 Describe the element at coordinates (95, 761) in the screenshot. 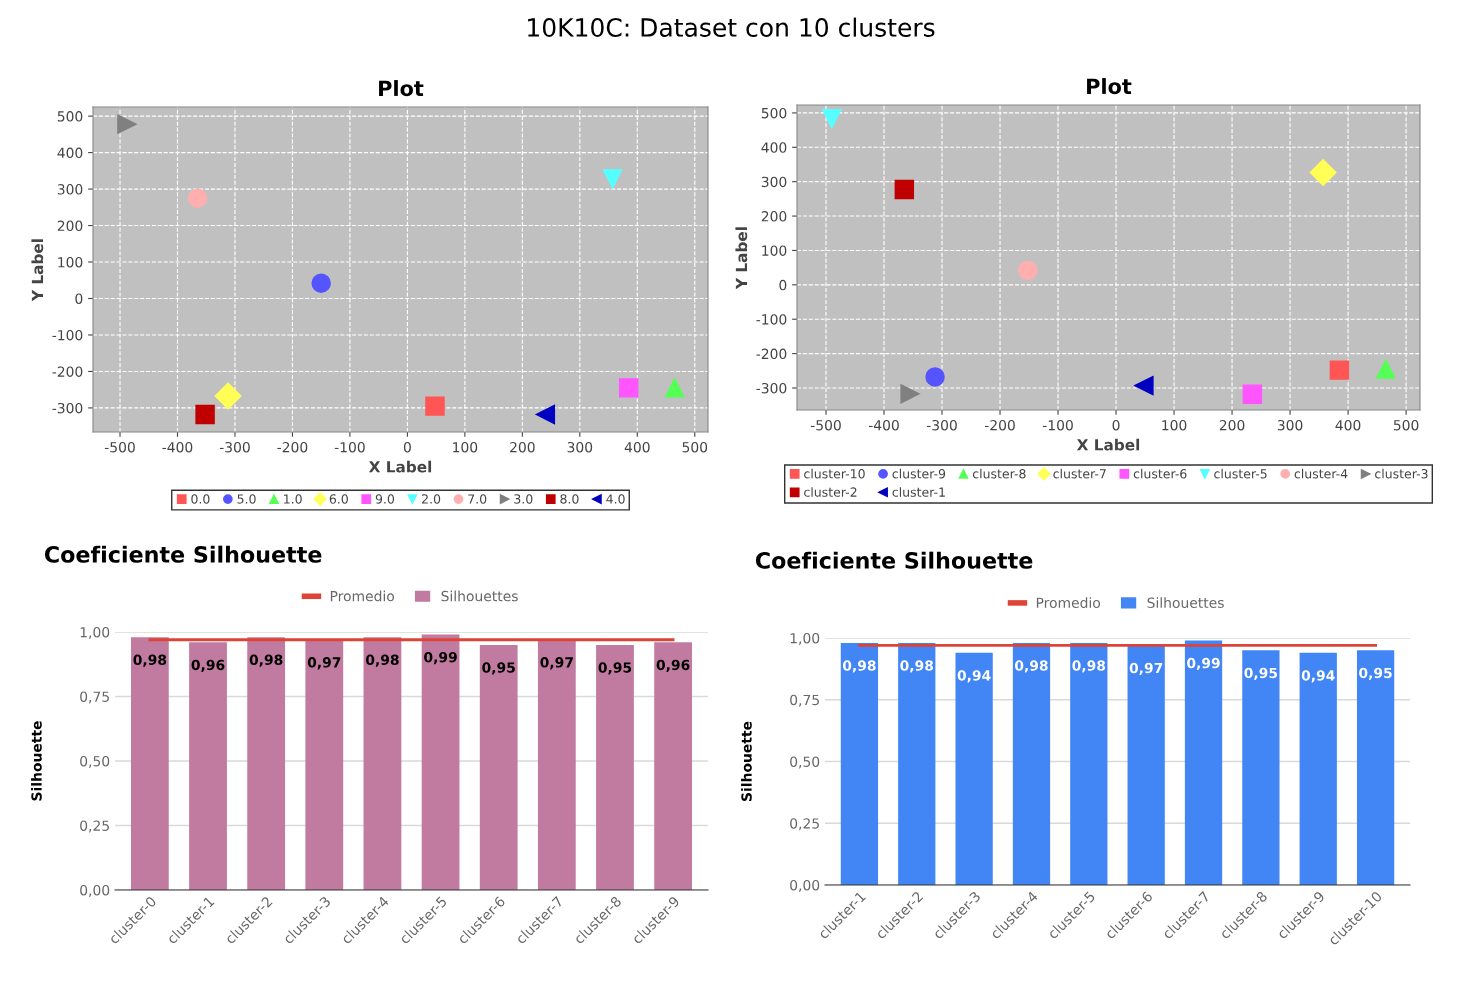

I see `y-tick-label: 0,50` at that location.